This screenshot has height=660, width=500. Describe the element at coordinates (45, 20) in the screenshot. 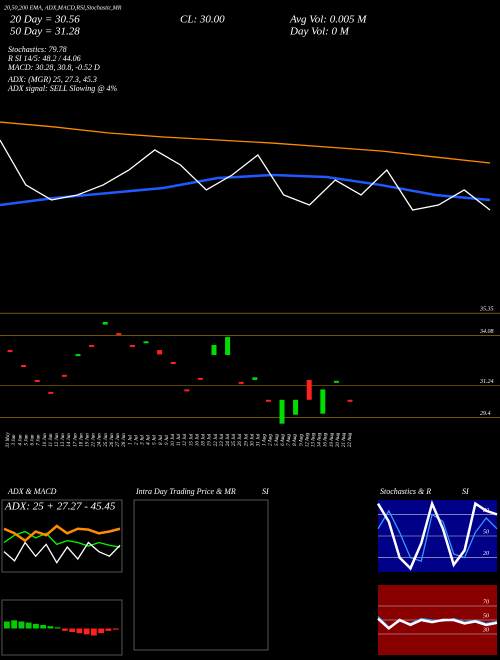

I see `ema20: 20 Day = 30.56` at that location.